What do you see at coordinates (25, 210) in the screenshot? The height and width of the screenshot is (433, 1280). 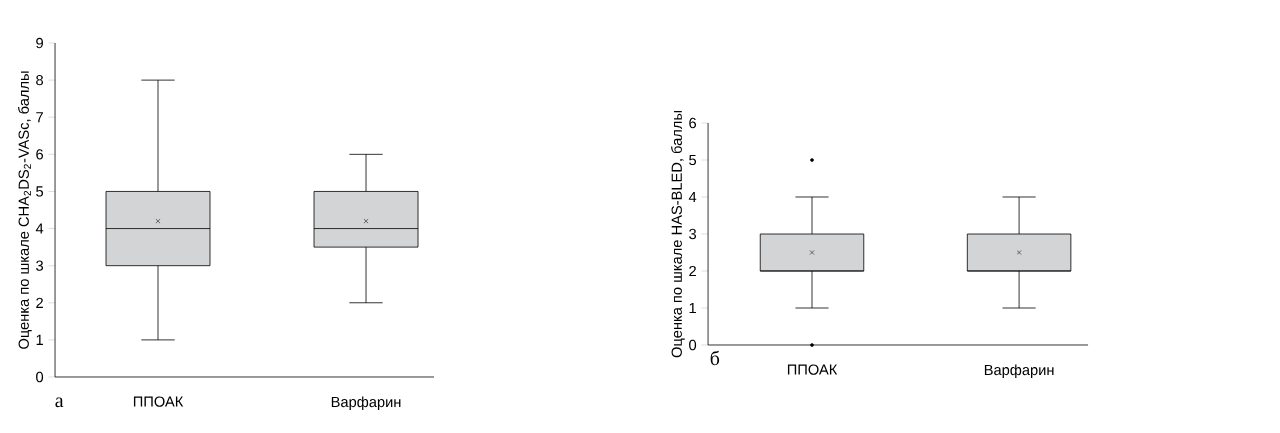 I see `y-axis-title: Оценка по шкале CHA$_{2}$DS$_{2}$-VASc, баллы` at bounding box center [25, 210].